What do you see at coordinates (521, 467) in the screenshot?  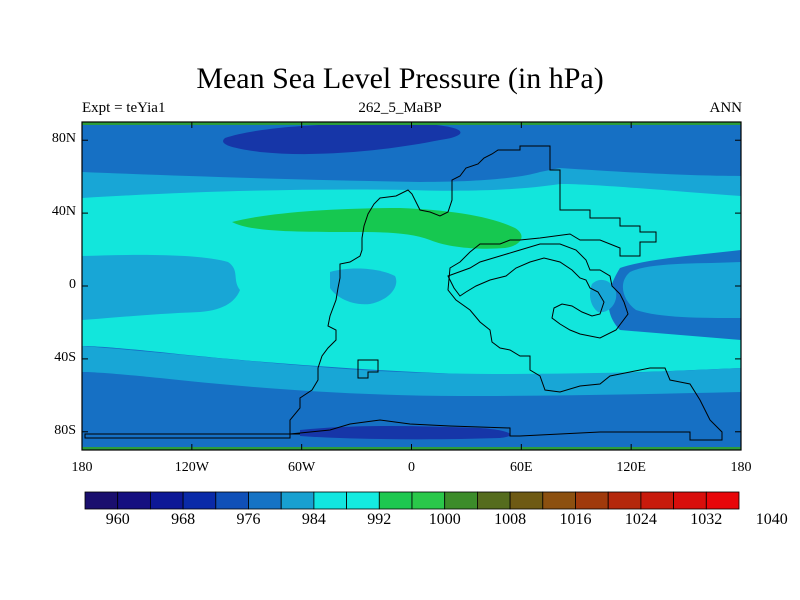 I see `x-tick-label: 60E` at bounding box center [521, 467].